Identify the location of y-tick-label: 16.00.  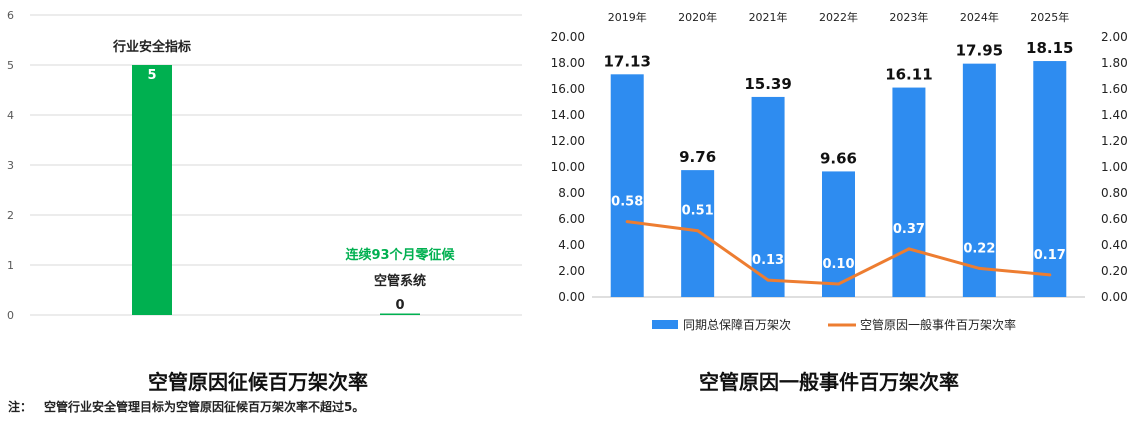
(568, 89).